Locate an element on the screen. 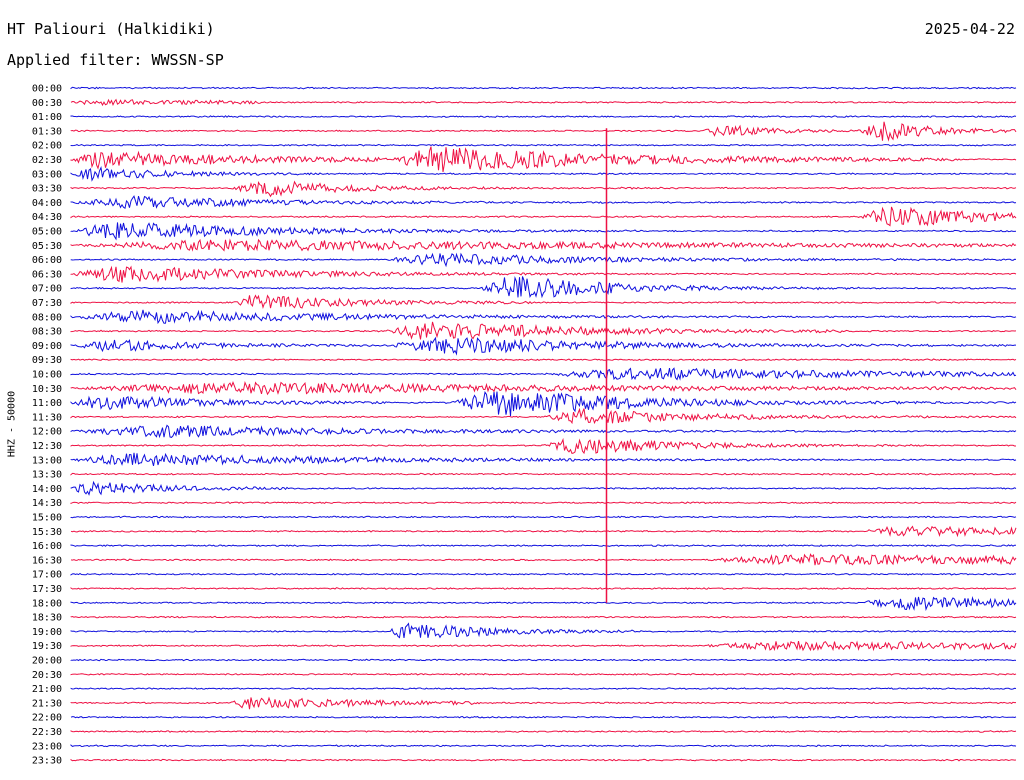  time-tick-label: 17:30 is located at coordinates (47, 589).